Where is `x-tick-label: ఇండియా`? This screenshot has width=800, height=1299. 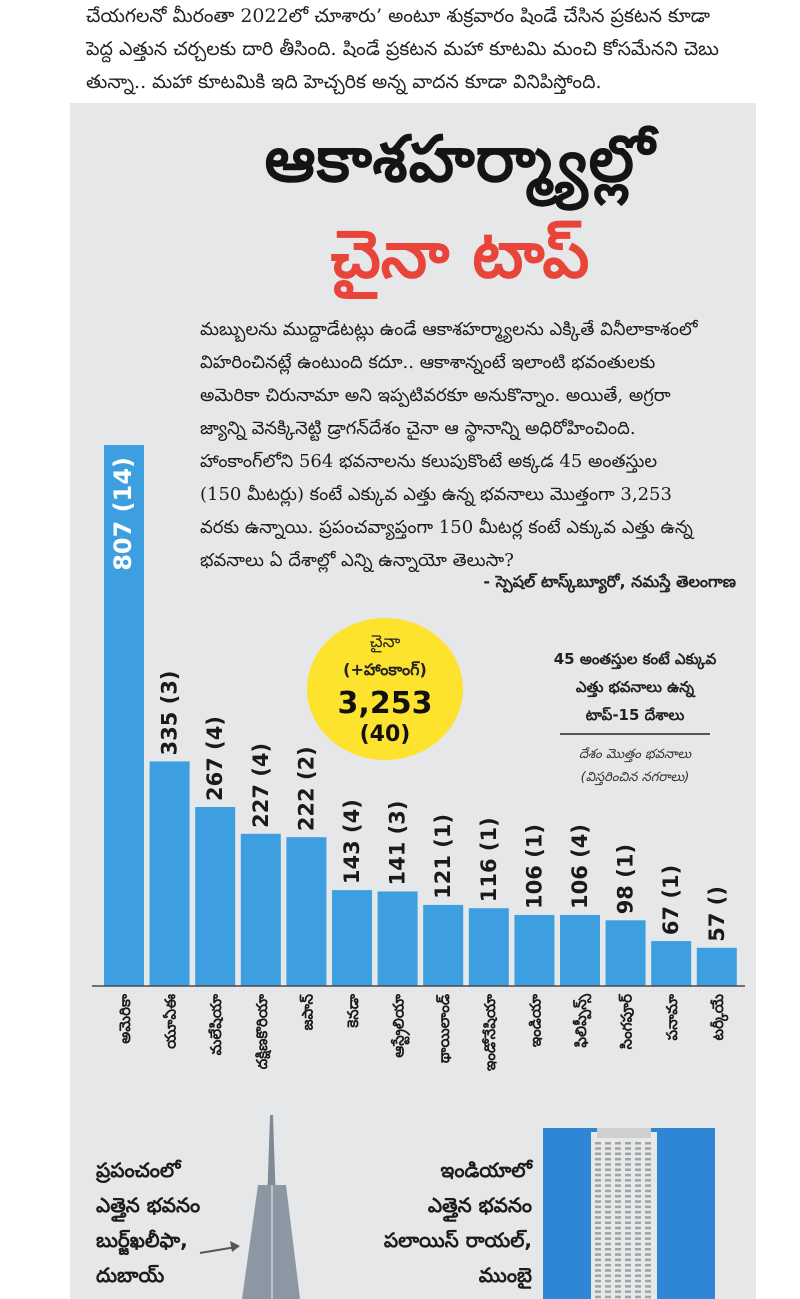 x-tick-label: ఇండియా is located at coordinates (535, 1020).